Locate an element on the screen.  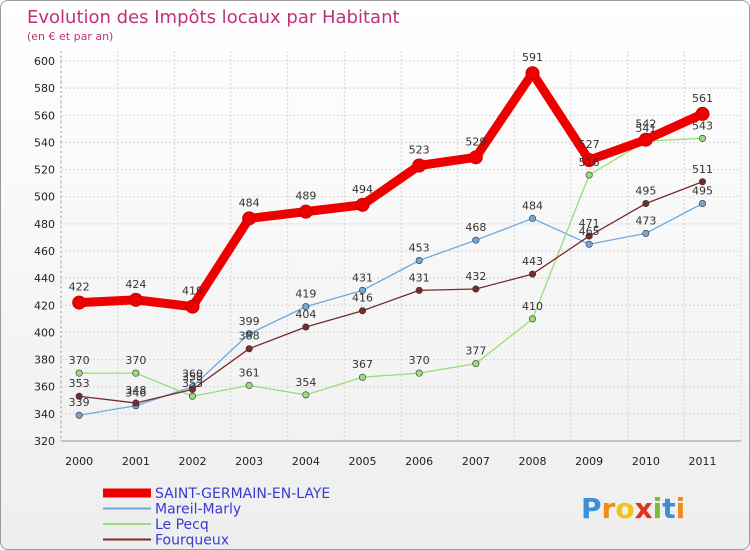
data-label: 424 is located at coordinates (135, 284).